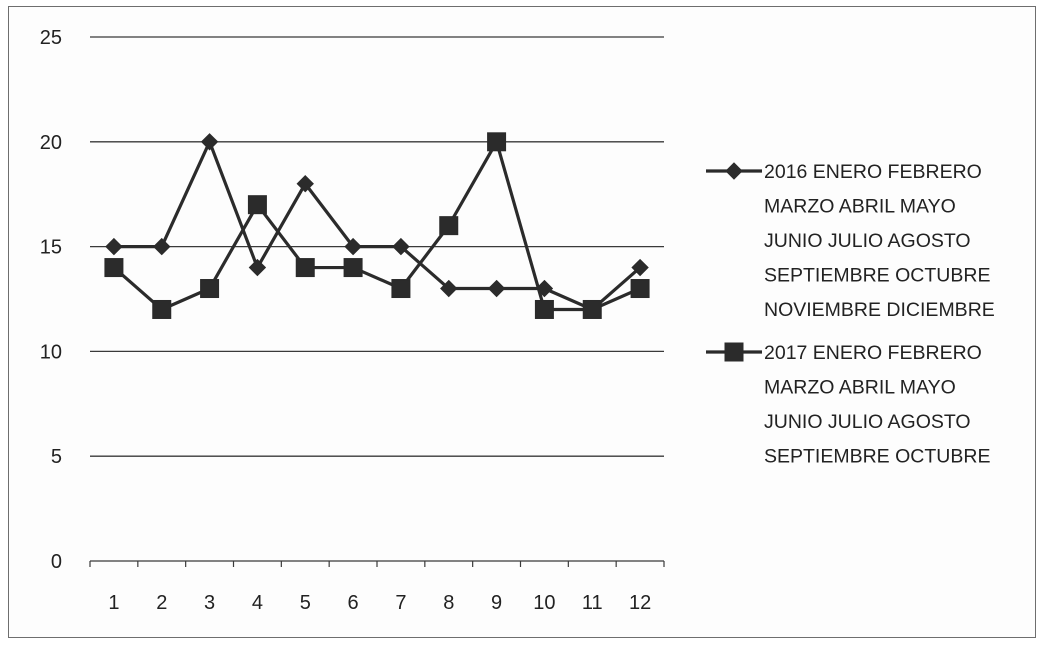 The width and height of the screenshot is (1043, 645). Describe the element at coordinates (877, 276) in the screenshot. I see `legend-entry-1-line: SEPTIEMBRE OCTUBRE` at that location.